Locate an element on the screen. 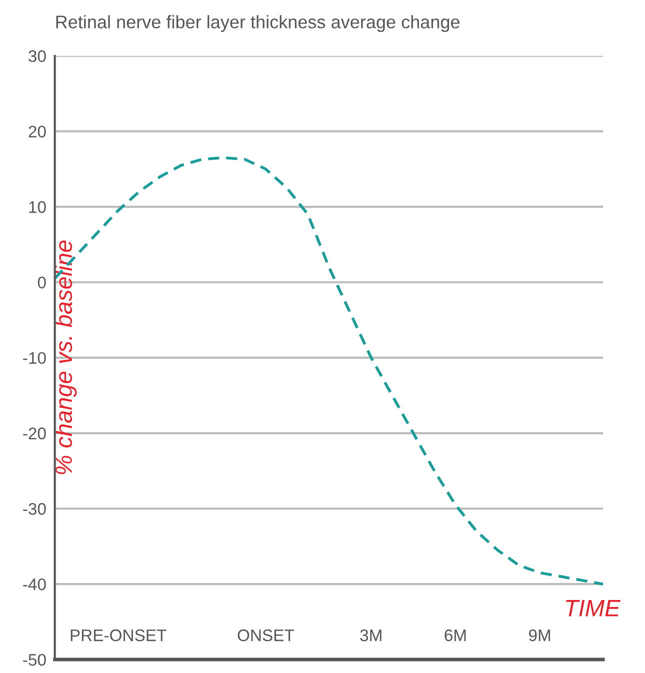 The height and width of the screenshot is (673, 645). y-tick-label: 10 is located at coordinates (37, 207).